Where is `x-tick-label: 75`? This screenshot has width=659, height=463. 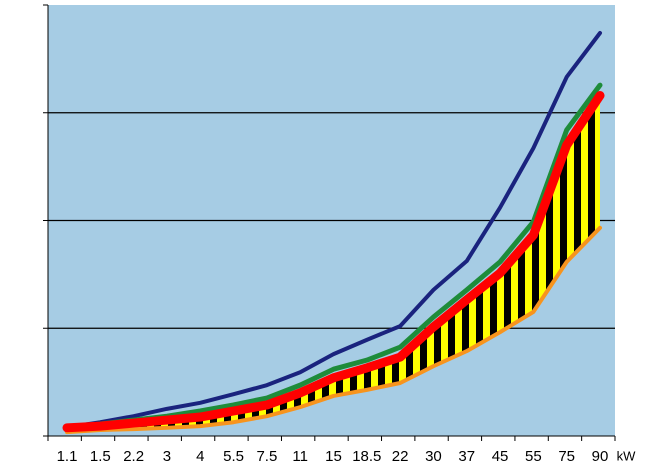 x-tick-label: 75 is located at coordinates (566, 455).